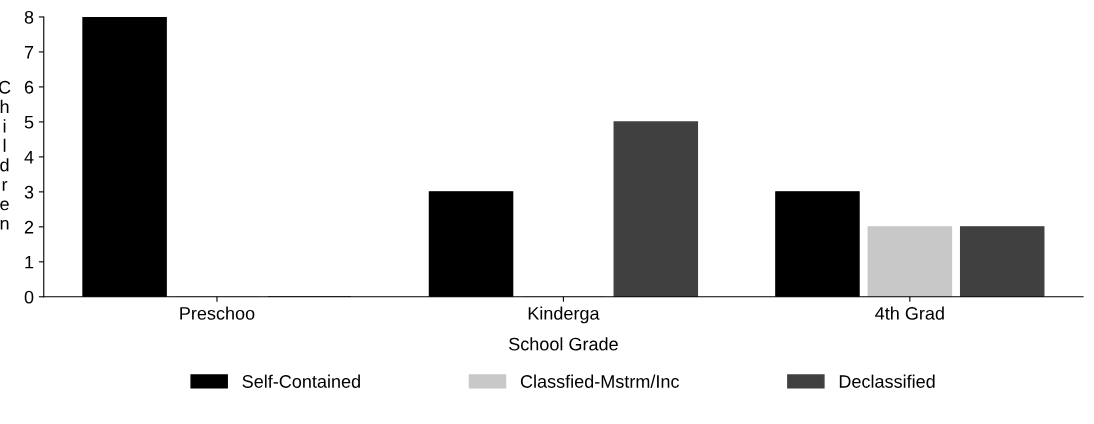 This screenshot has height=424, width=1094. I want to click on y-tick-label: 6, so click(29, 87).